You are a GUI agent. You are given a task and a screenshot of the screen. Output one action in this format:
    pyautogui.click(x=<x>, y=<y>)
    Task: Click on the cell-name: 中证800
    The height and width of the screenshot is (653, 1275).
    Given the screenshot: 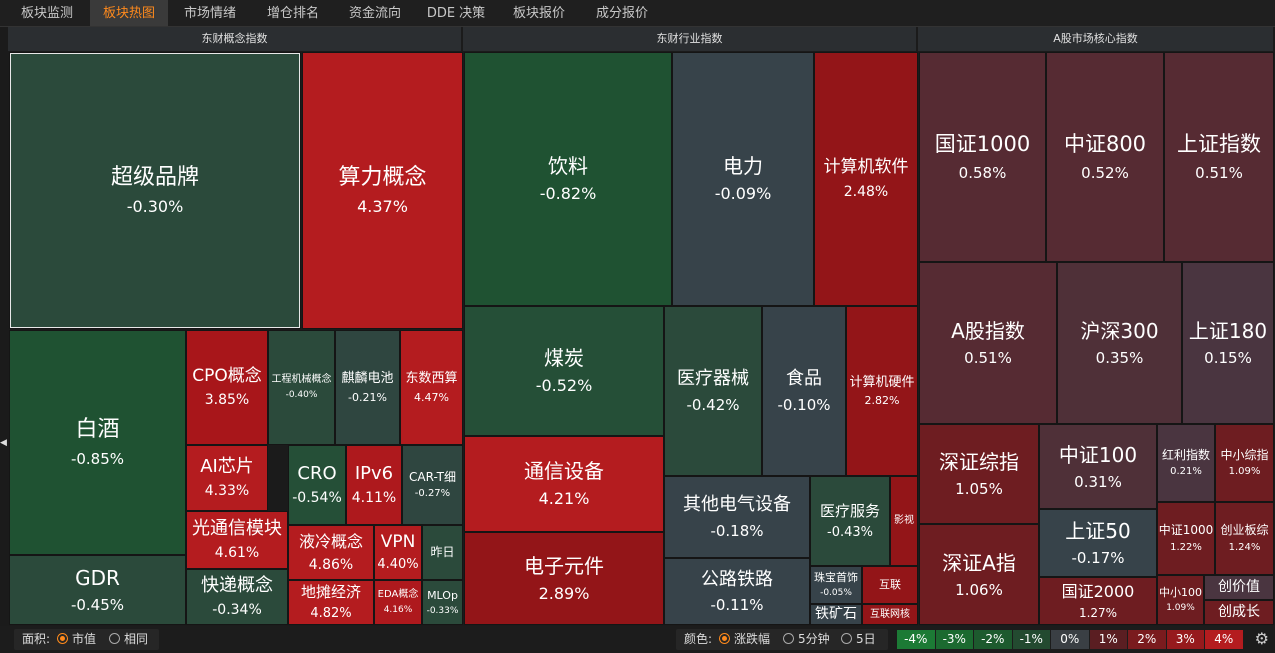 What is the action you would take?
    pyautogui.click(x=1105, y=144)
    